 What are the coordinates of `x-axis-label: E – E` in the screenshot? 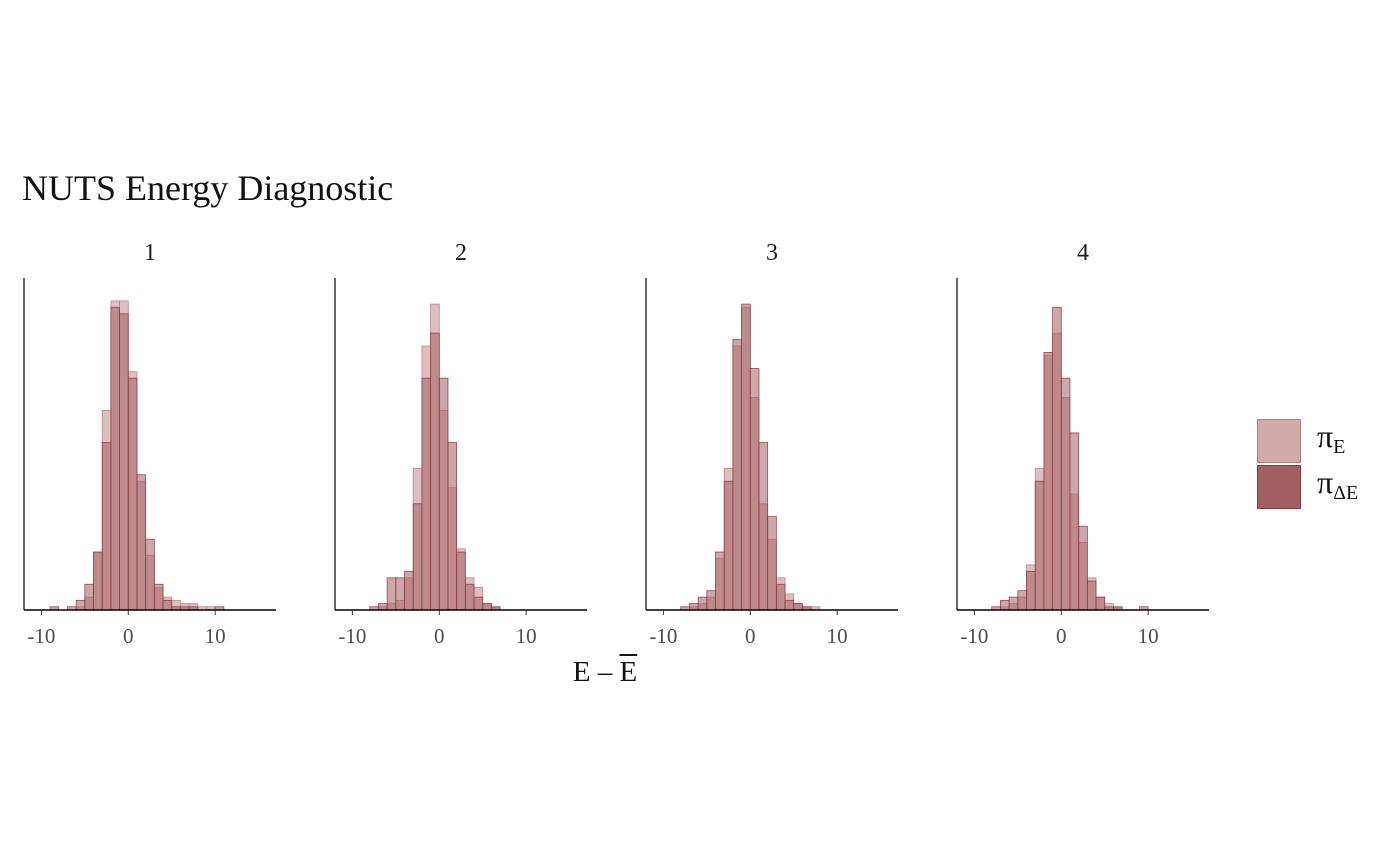 It's located at (605, 672).